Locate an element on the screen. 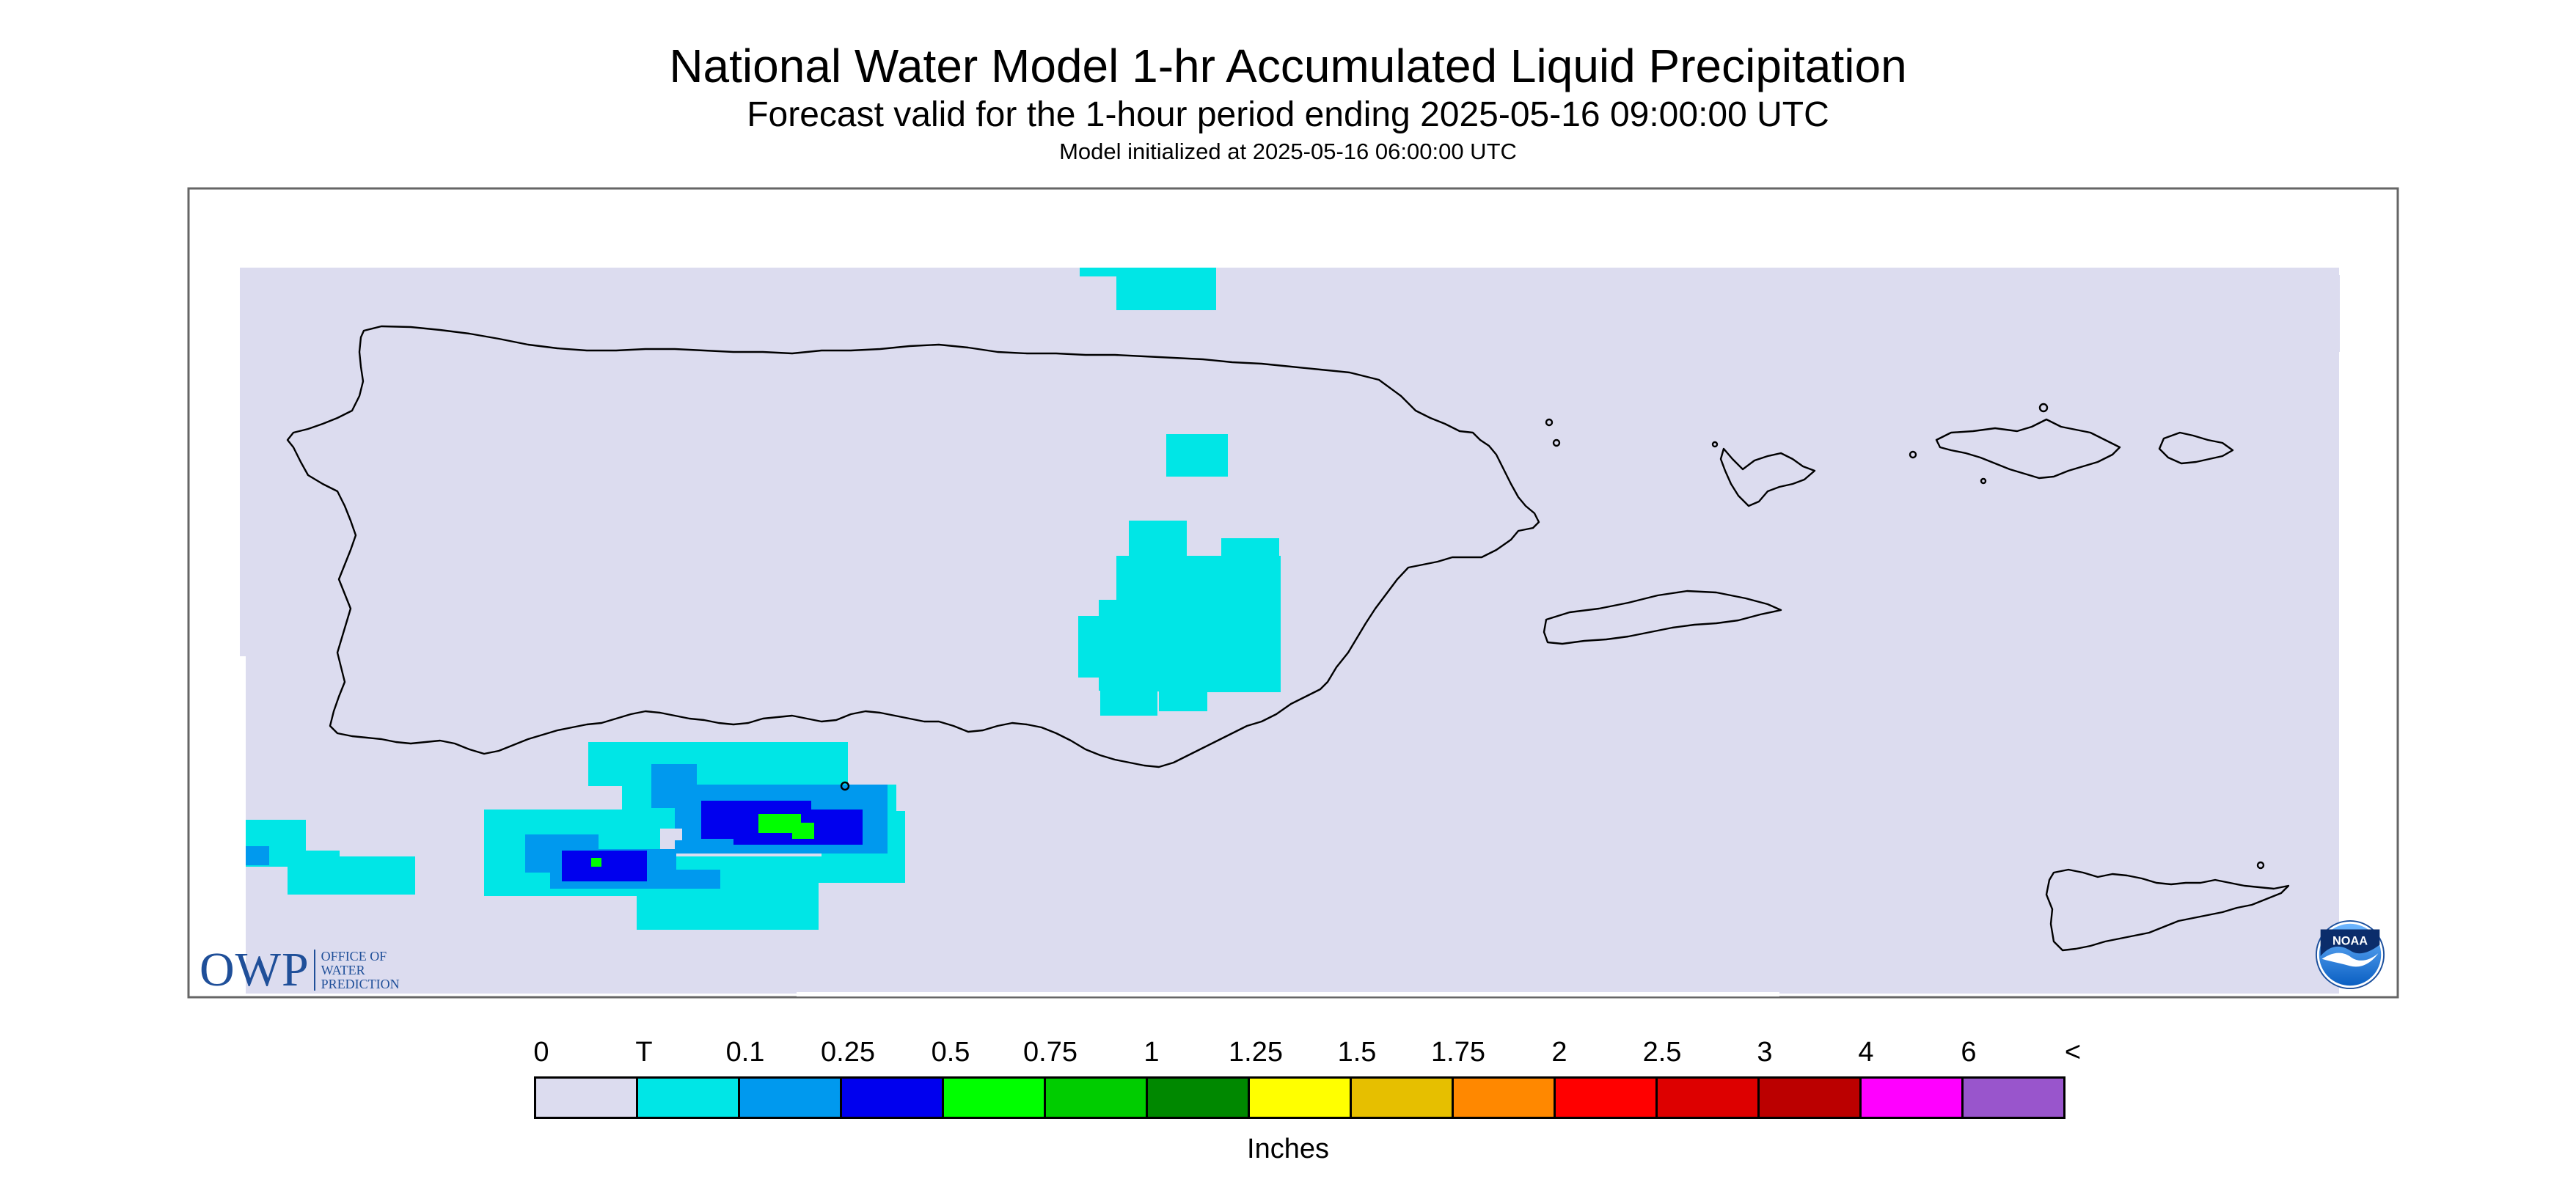 This screenshot has height=1182, width=2576. coastline-st-thomas is located at coordinates (2028, 449).